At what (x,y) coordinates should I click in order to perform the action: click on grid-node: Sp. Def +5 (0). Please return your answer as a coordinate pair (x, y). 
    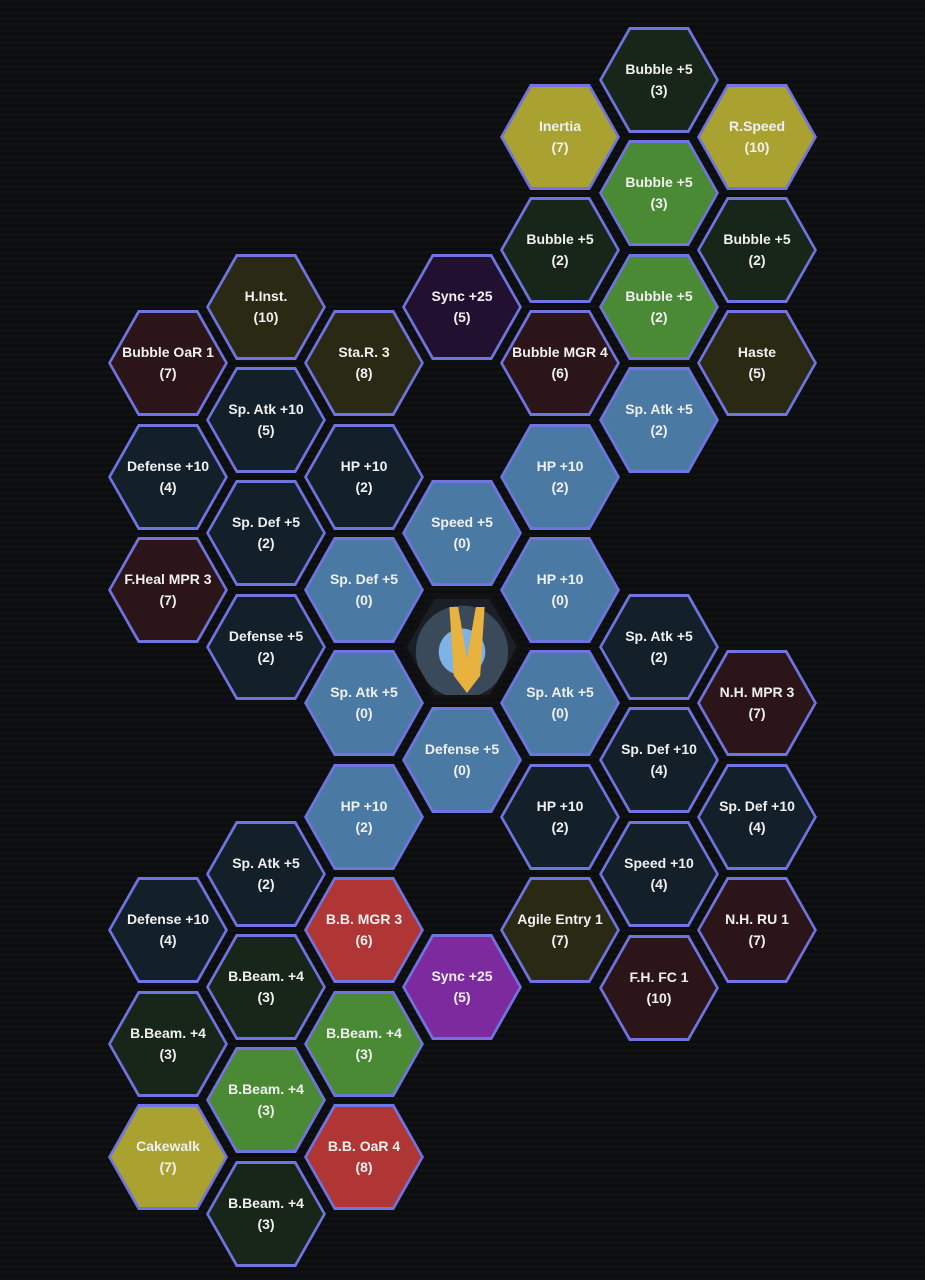
    Looking at the image, I should click on (364, 590).